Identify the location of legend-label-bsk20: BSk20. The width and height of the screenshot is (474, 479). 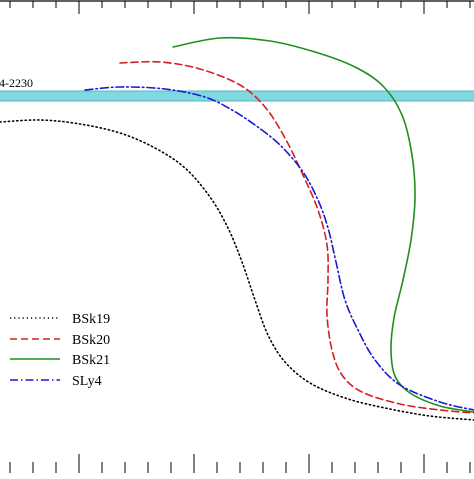
(91, 340).